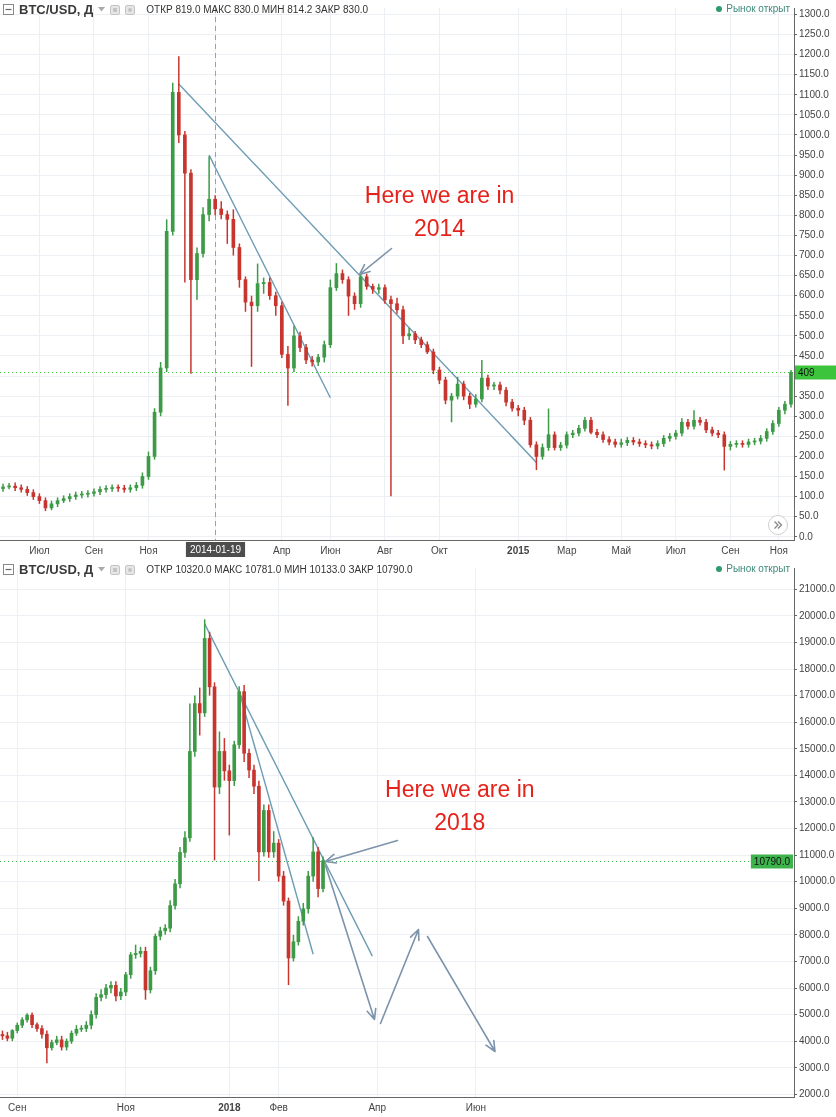 Image resolution: width=836 pixels, height=1117 pixels. I want to click on y-tick-label: 18000.0, so click(817, 668).